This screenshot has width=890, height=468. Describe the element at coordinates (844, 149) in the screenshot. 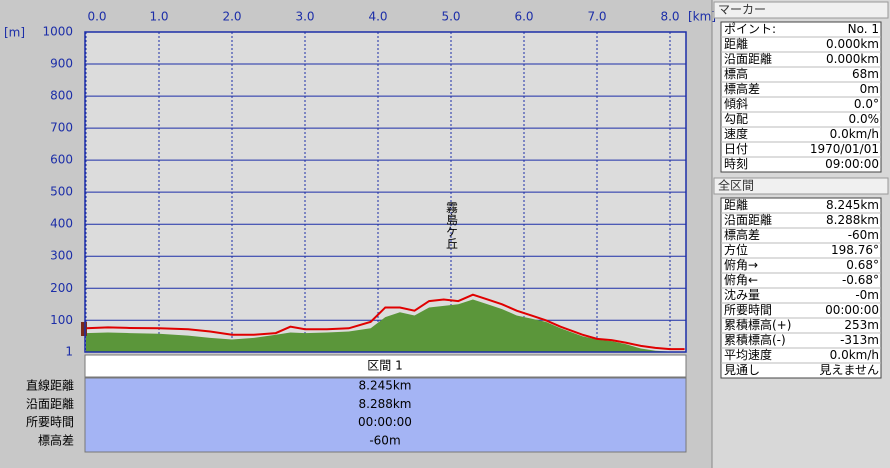

I see `row-value: 1970/01/01` at that location.